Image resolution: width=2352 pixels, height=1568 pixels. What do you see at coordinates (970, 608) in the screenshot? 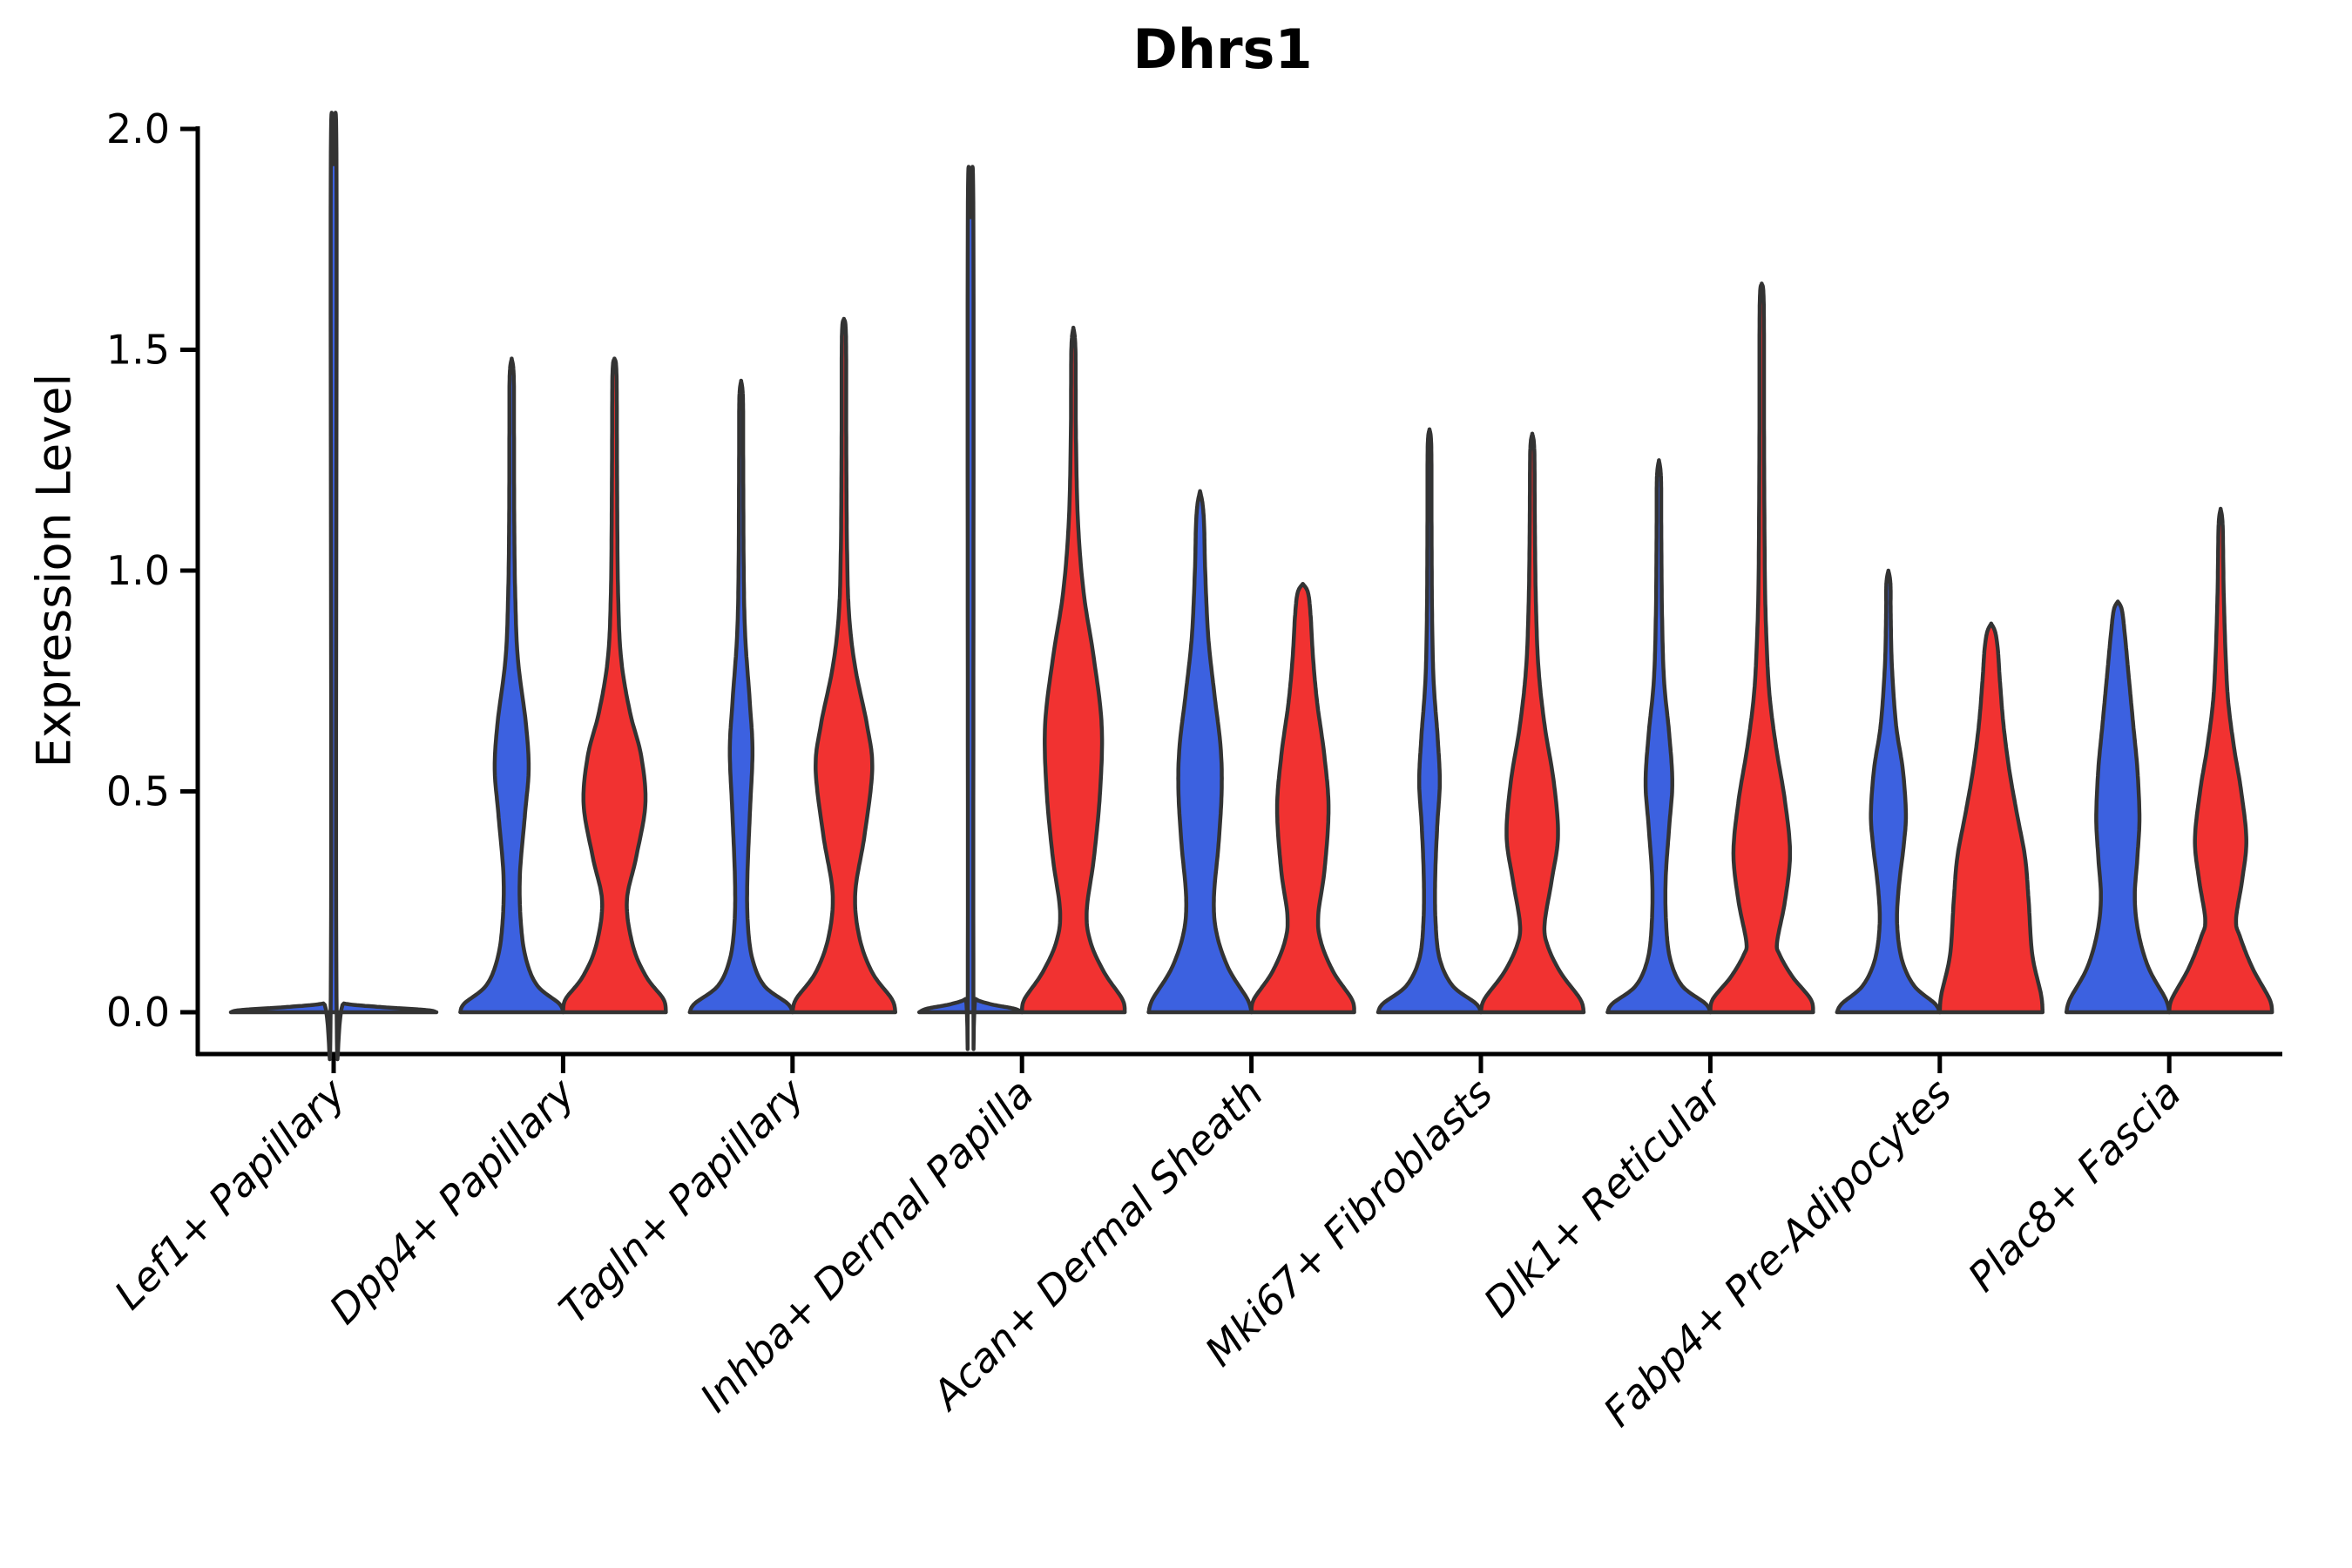
I see `violin-inhba-dermal-papilla-blue` at bounding box center [970, 608].